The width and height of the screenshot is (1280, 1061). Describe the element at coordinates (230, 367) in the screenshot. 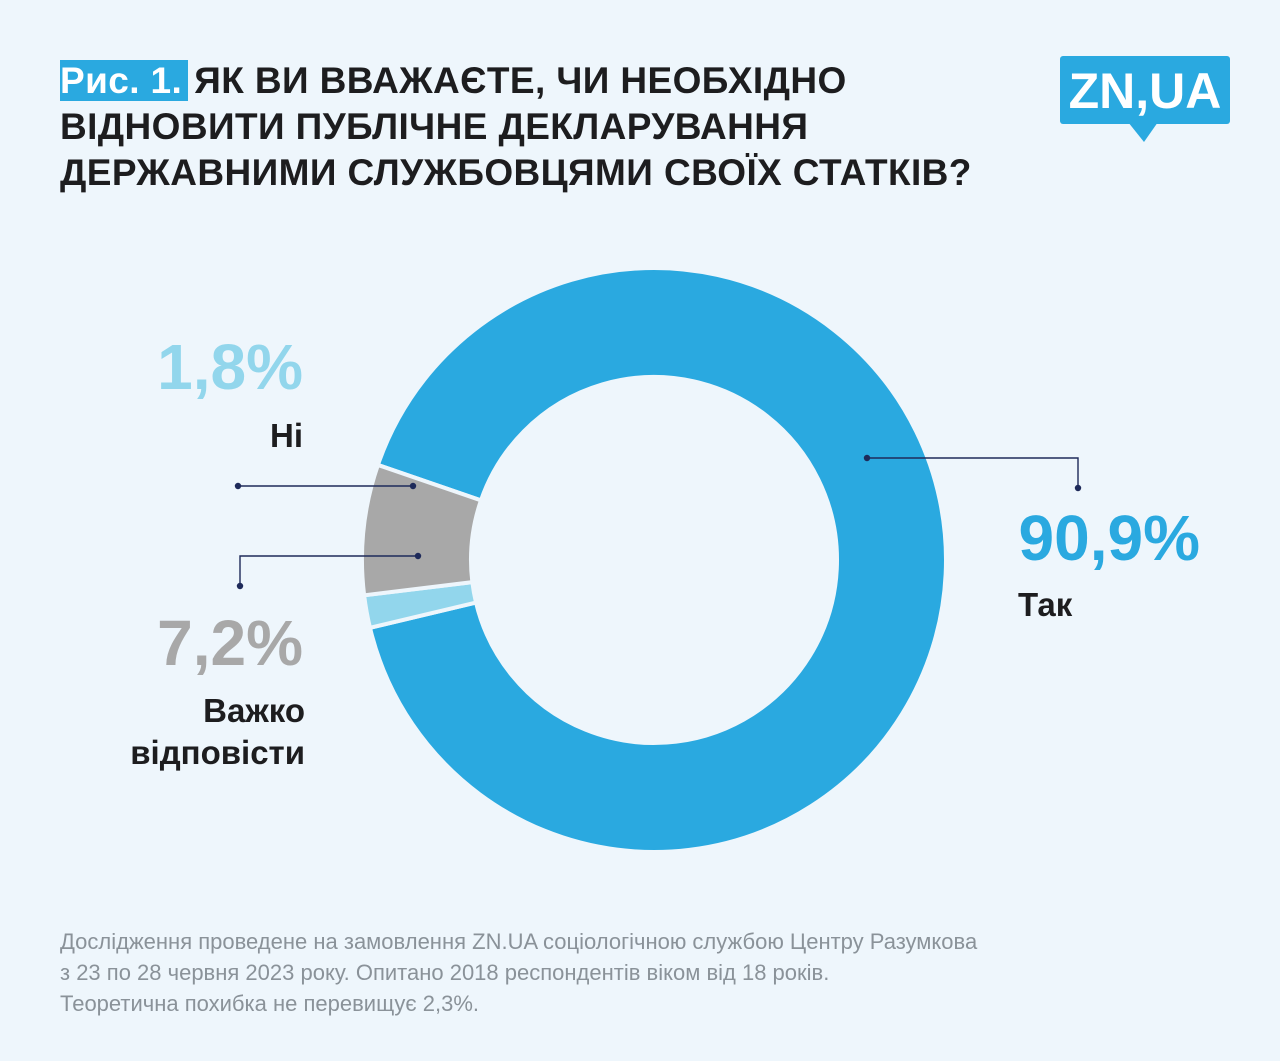

I see `value-label-2: 1,8%` at that location.